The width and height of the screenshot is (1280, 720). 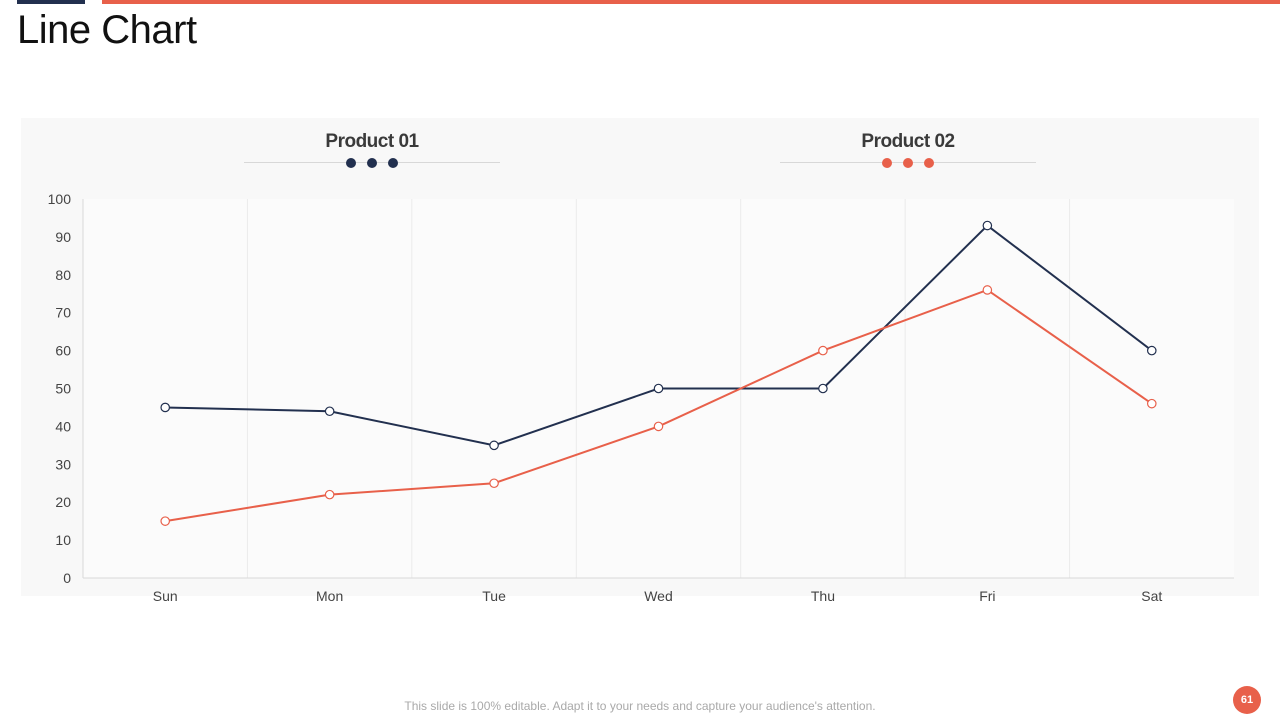 I want to click on x-tick-label: Tue, so click(x=494, y=596).